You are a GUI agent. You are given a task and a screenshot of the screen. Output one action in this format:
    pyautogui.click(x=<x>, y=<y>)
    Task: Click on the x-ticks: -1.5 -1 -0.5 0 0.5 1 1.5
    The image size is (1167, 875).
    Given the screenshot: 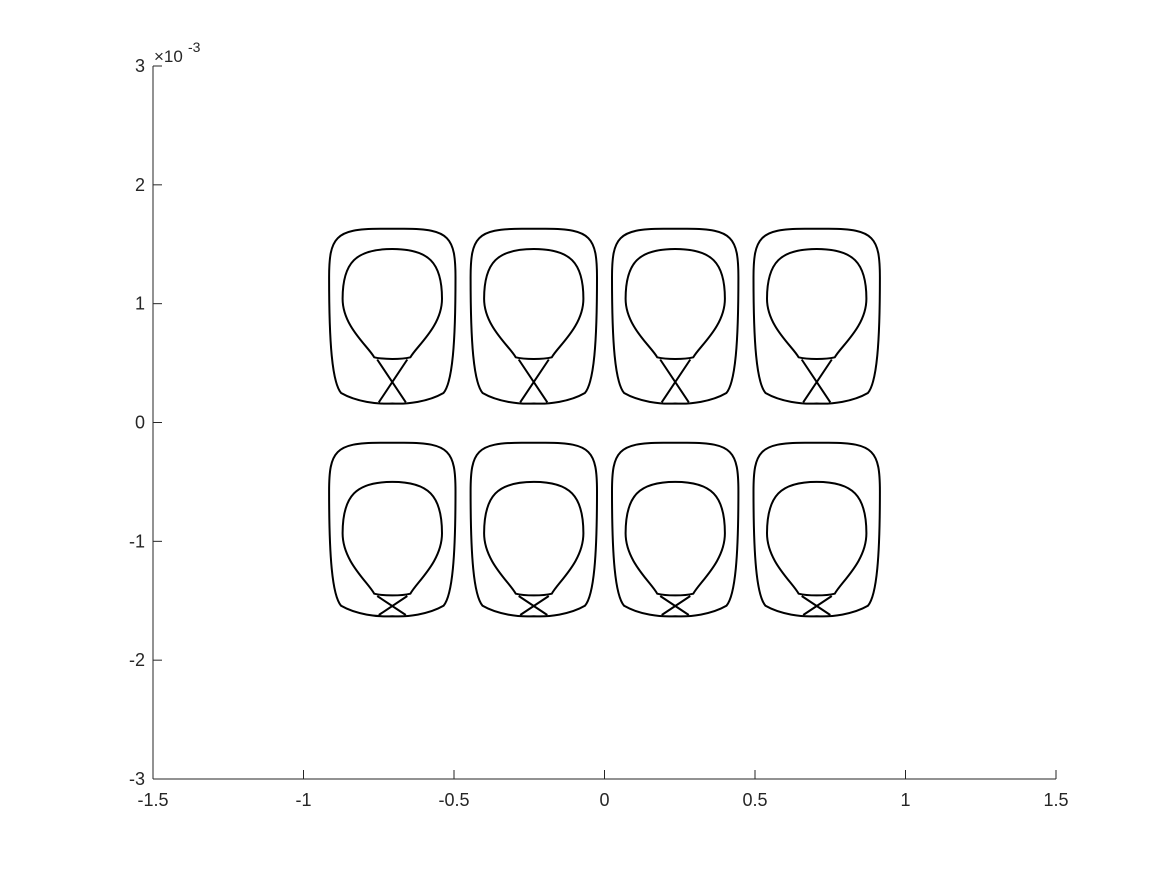 What is the action you would take?
    pyautogui.click(x=603, y=790)
    